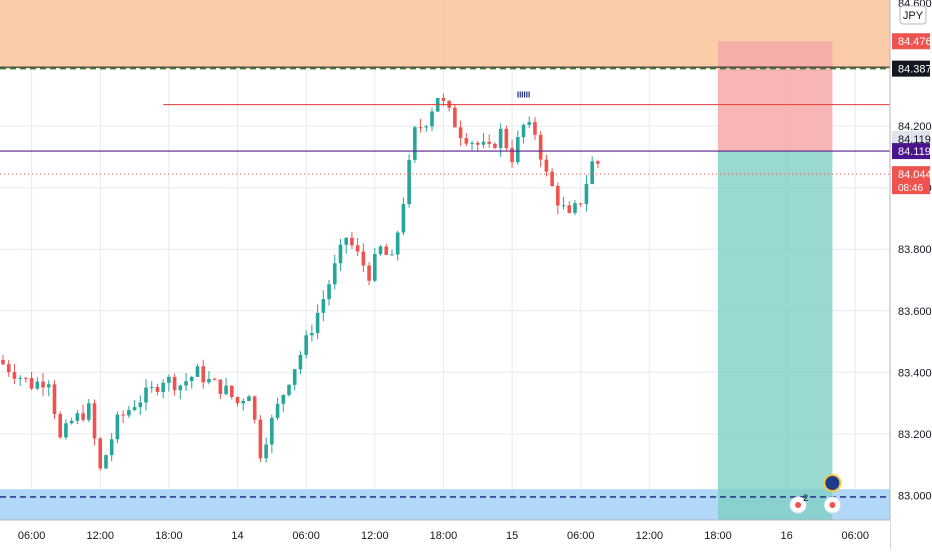 This screenshot has width=932, height=555. I want to click on supply-price-label-bg, so click(911, 68).